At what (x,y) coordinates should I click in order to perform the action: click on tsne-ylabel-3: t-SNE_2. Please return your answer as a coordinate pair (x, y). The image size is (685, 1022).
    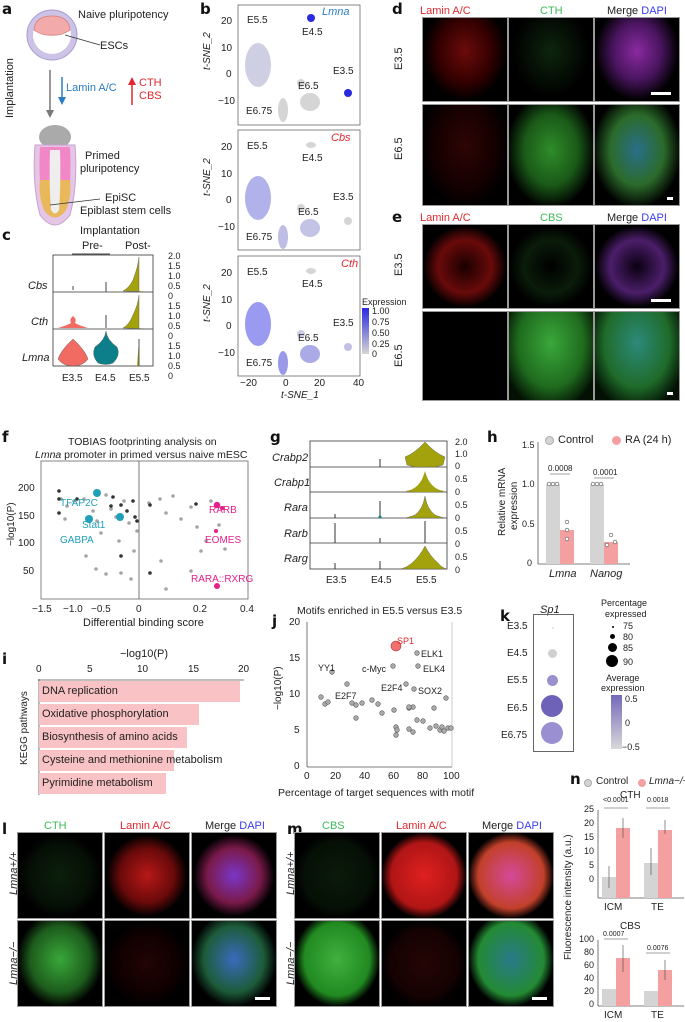
    Looking at the image, I should click on (207, 303).